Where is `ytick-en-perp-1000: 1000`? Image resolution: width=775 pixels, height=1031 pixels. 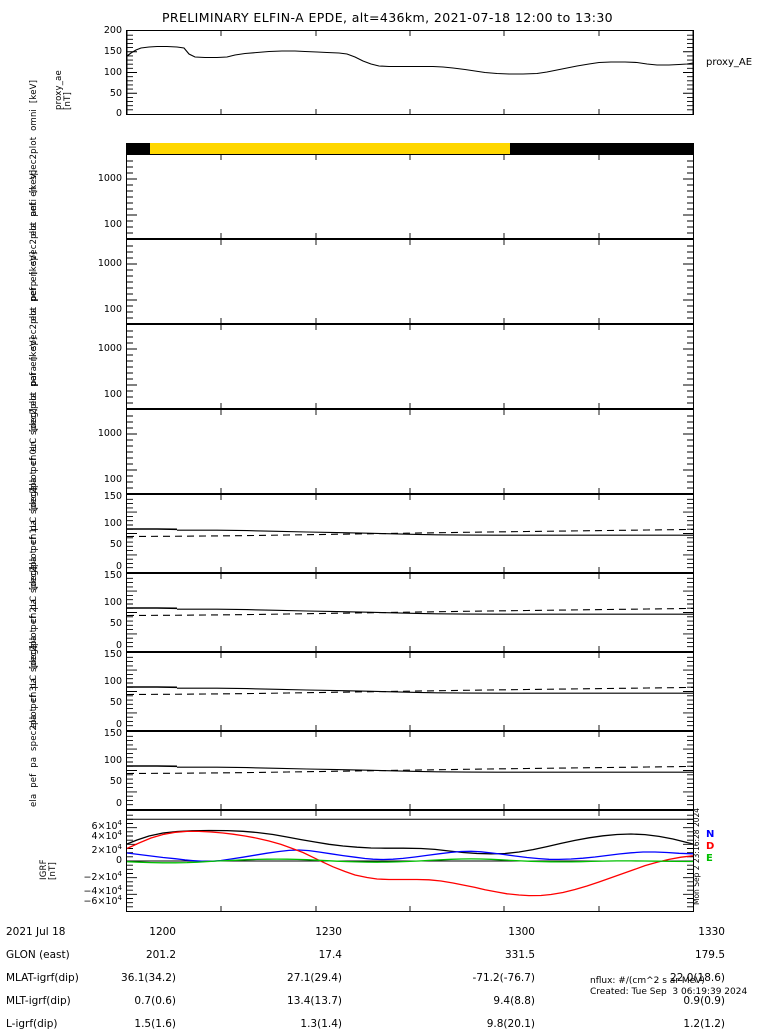
ytick-en-perp-1000: 1000 is located at coordinates (109, 348).